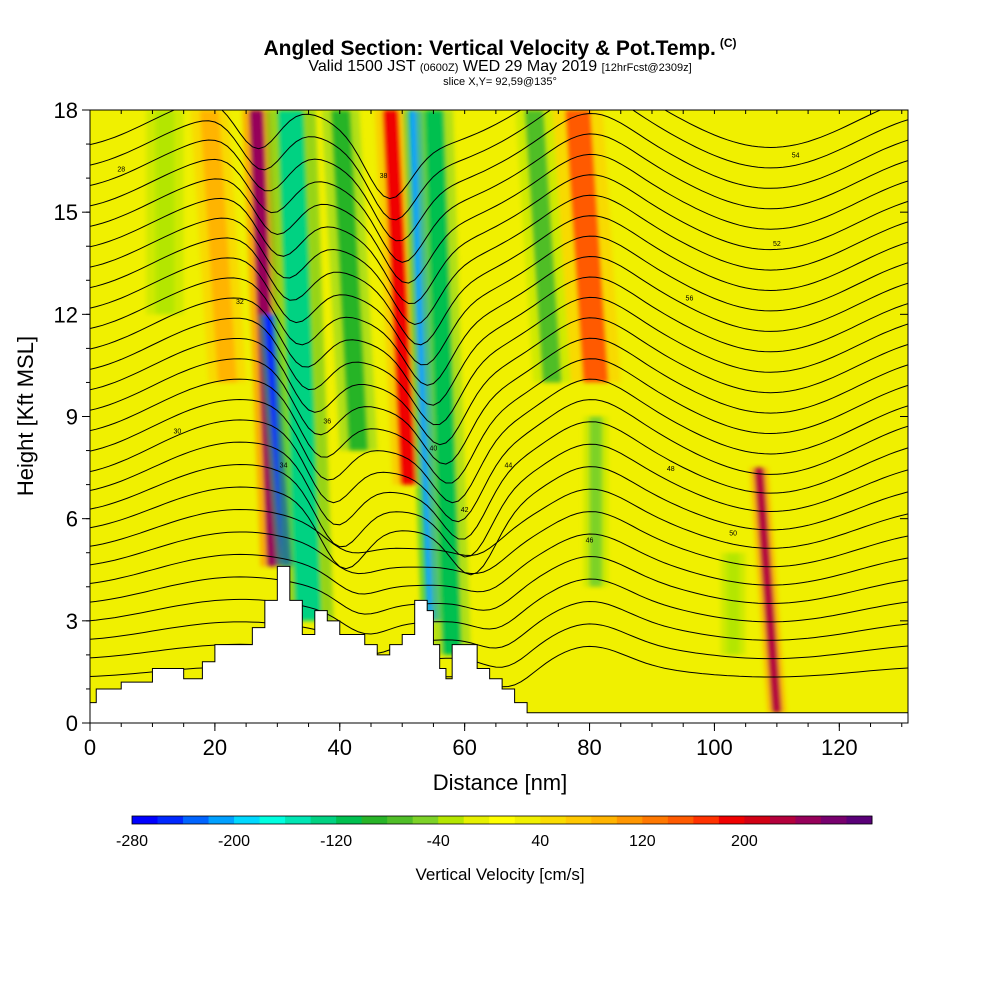  Describe the element at coordinates (90, 747) in the screenshot. I see `x-tick-label: 0` at that location.